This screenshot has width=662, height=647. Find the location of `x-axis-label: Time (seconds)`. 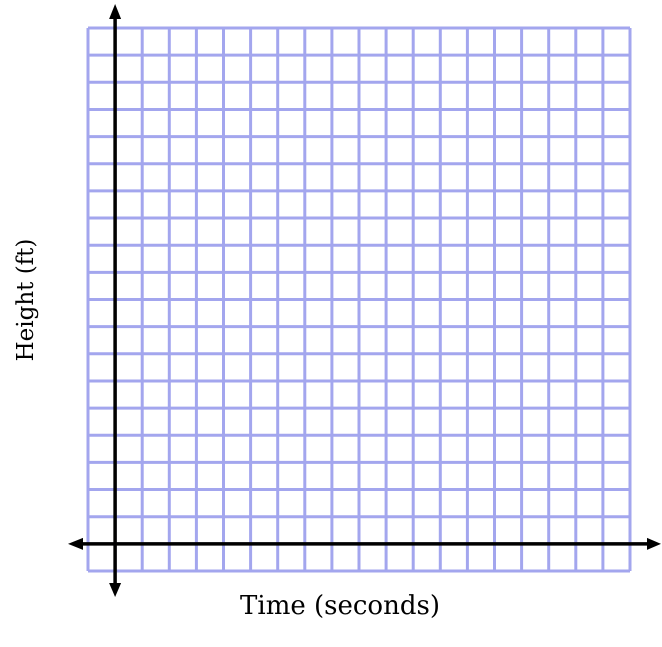

x-axis-label: Time (seconds) is located at coordinates (340, 606).